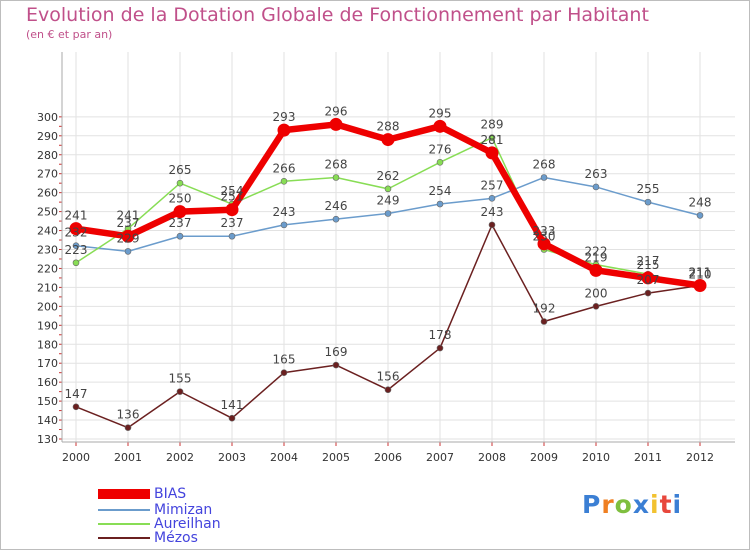  What do you see at coordinates (232, 457) in the screenshot?
I see `x-tick-label: 2003` at bounding box center [232, 457].